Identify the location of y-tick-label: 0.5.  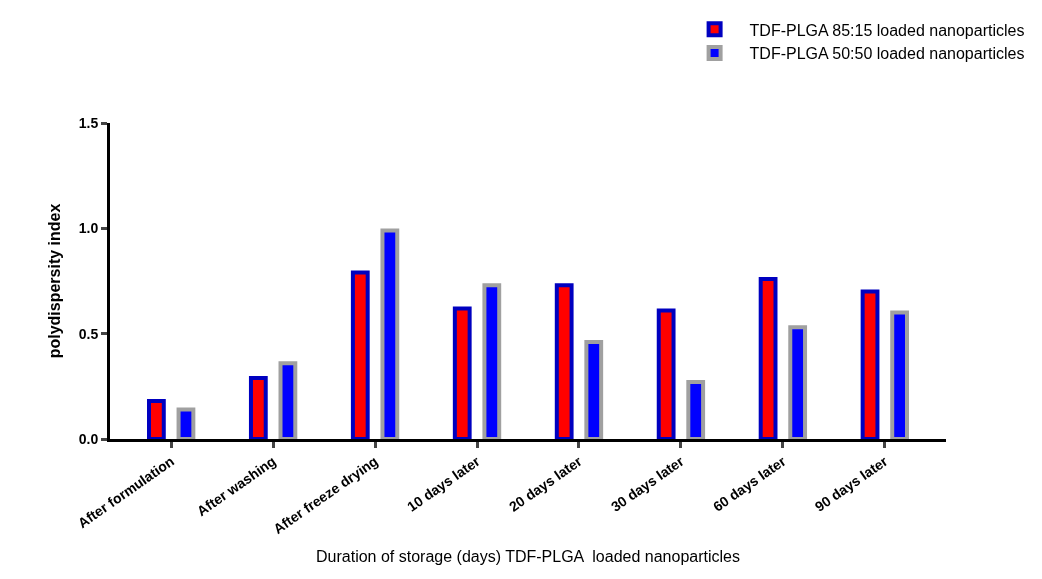
(88, 333).